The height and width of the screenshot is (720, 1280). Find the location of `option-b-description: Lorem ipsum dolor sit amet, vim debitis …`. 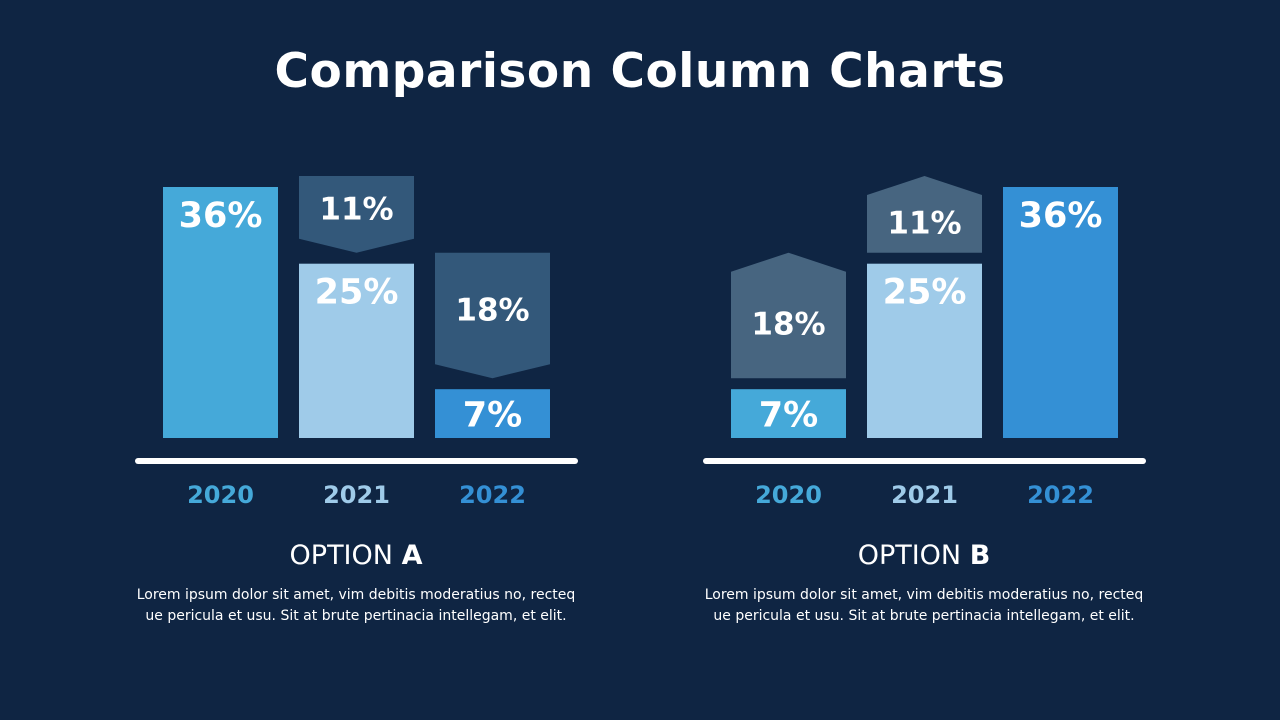

option-b-description: Lorem ipsum dolor sit amet, vim debitis … is located at coordinates (924, 606).